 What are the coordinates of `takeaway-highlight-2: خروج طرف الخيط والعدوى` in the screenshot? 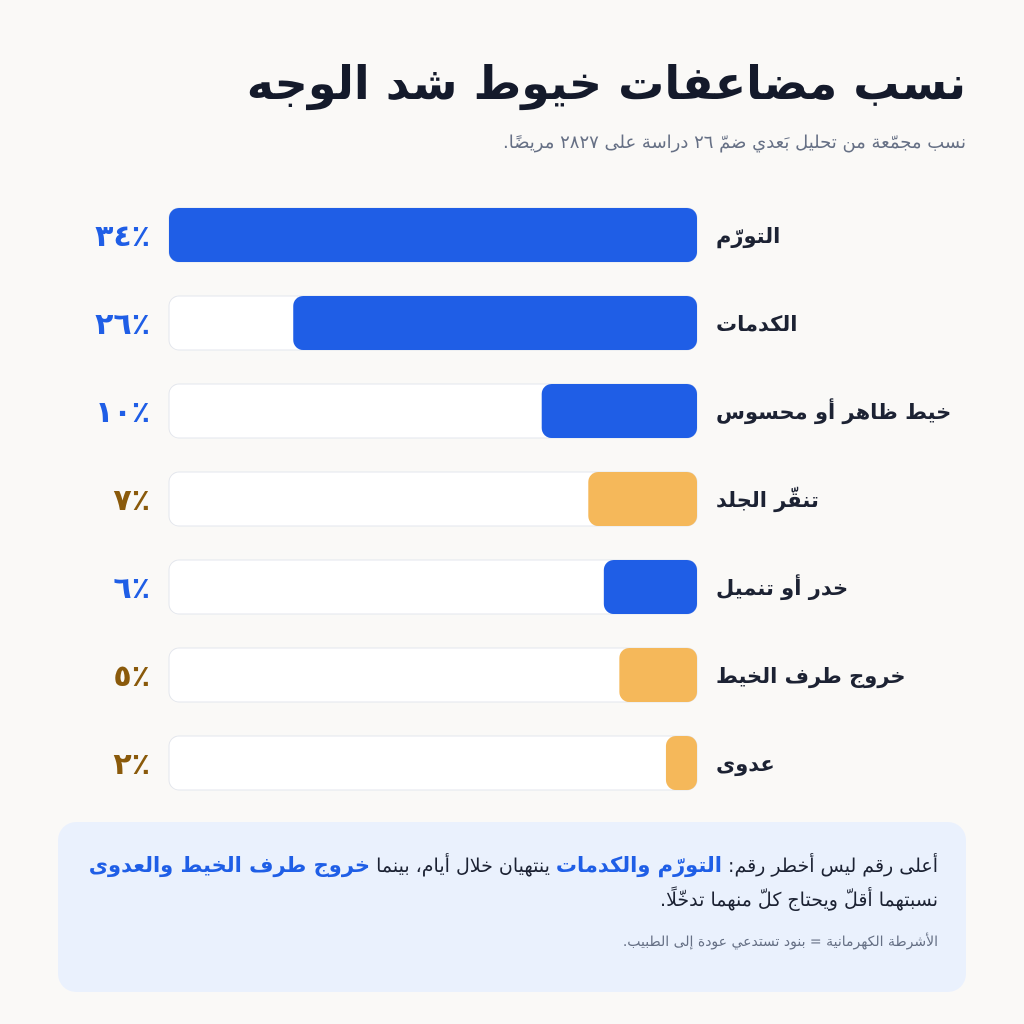 It's located at (229, 865).